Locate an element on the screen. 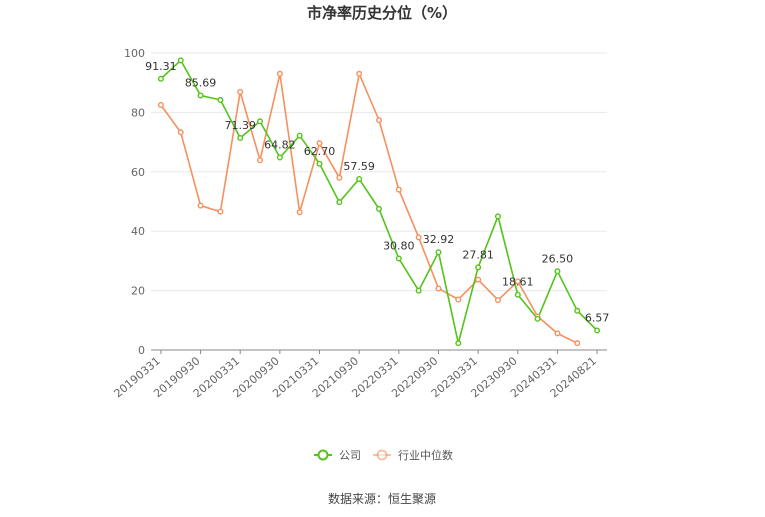 This screenshot has height=517, width=765. legend-marker-company is located at coordinates (323, 455).